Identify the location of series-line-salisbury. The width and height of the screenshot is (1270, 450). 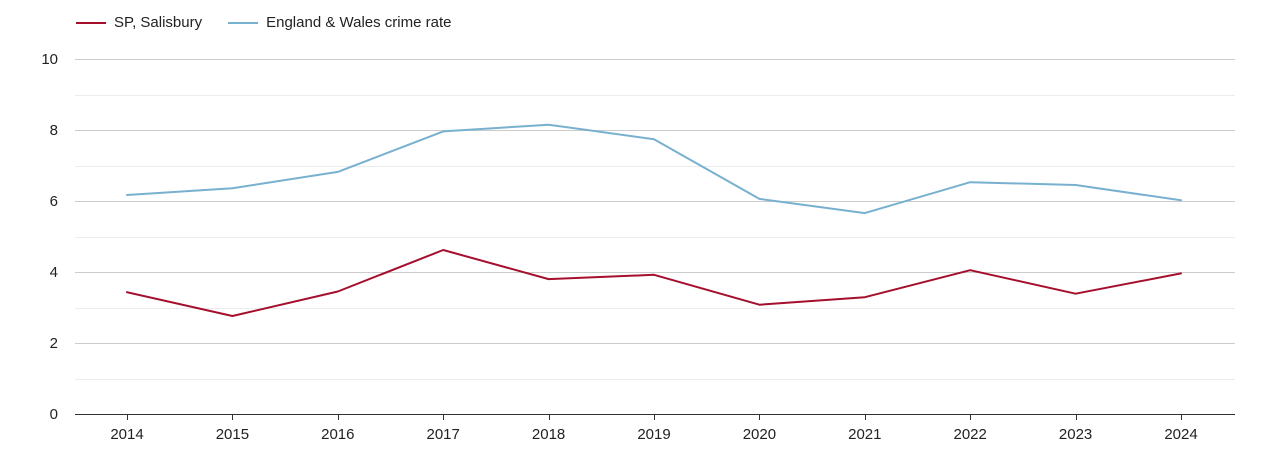
(654, 283).